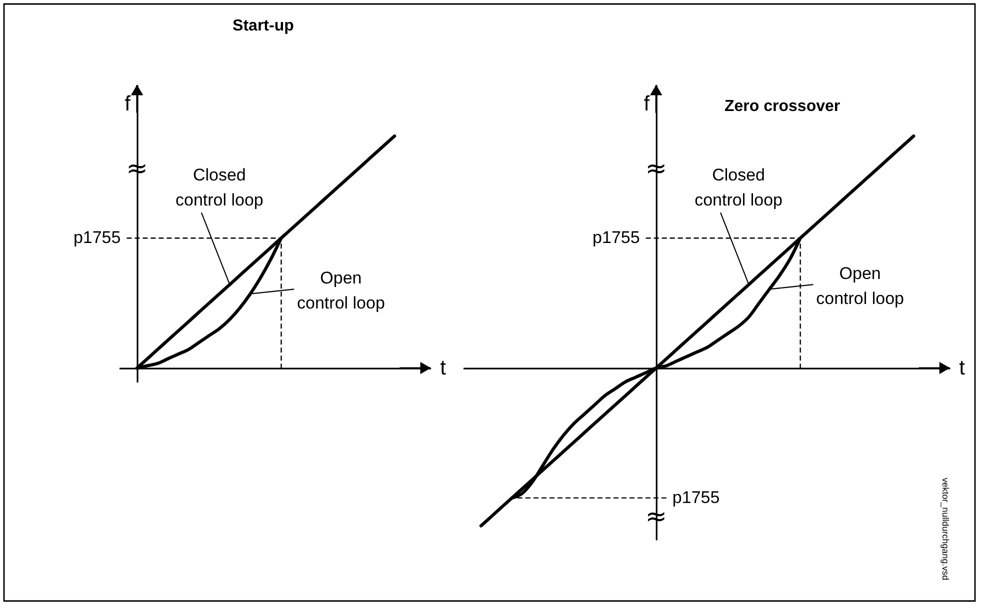  Describe the element at coordinates (782, 107) in the screenshot. I see `chart-title: Zero crossover` at that location.